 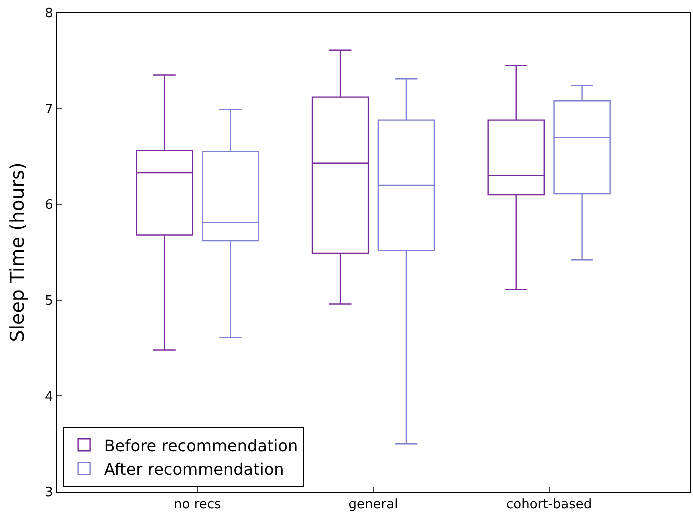 What do you see at coordinates (49, 14) in the screenshot?
I see `y-tick-label: 8` at bounding box center [49, 14].